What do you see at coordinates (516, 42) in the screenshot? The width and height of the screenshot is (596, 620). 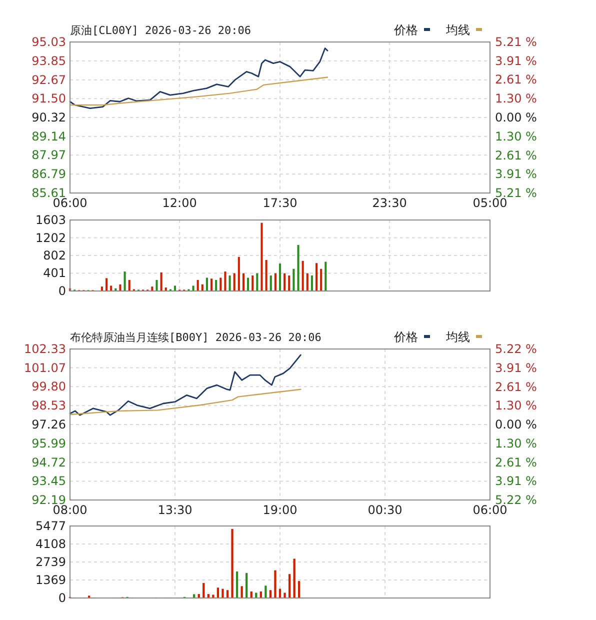 I see `y2-tick-label: 5.21 %` at bounding box center [516, 42].